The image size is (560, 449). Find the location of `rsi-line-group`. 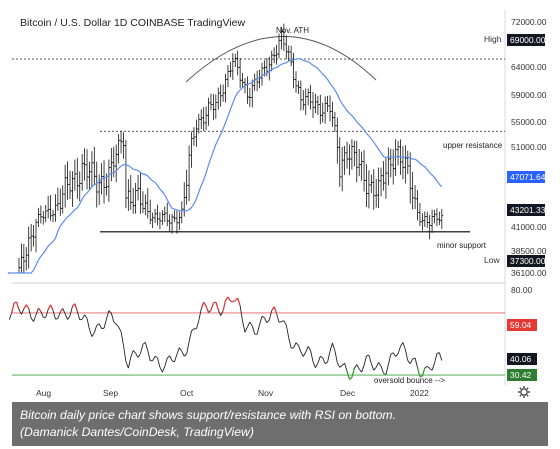

rsi-line-group is located at coordinates (225, 338).